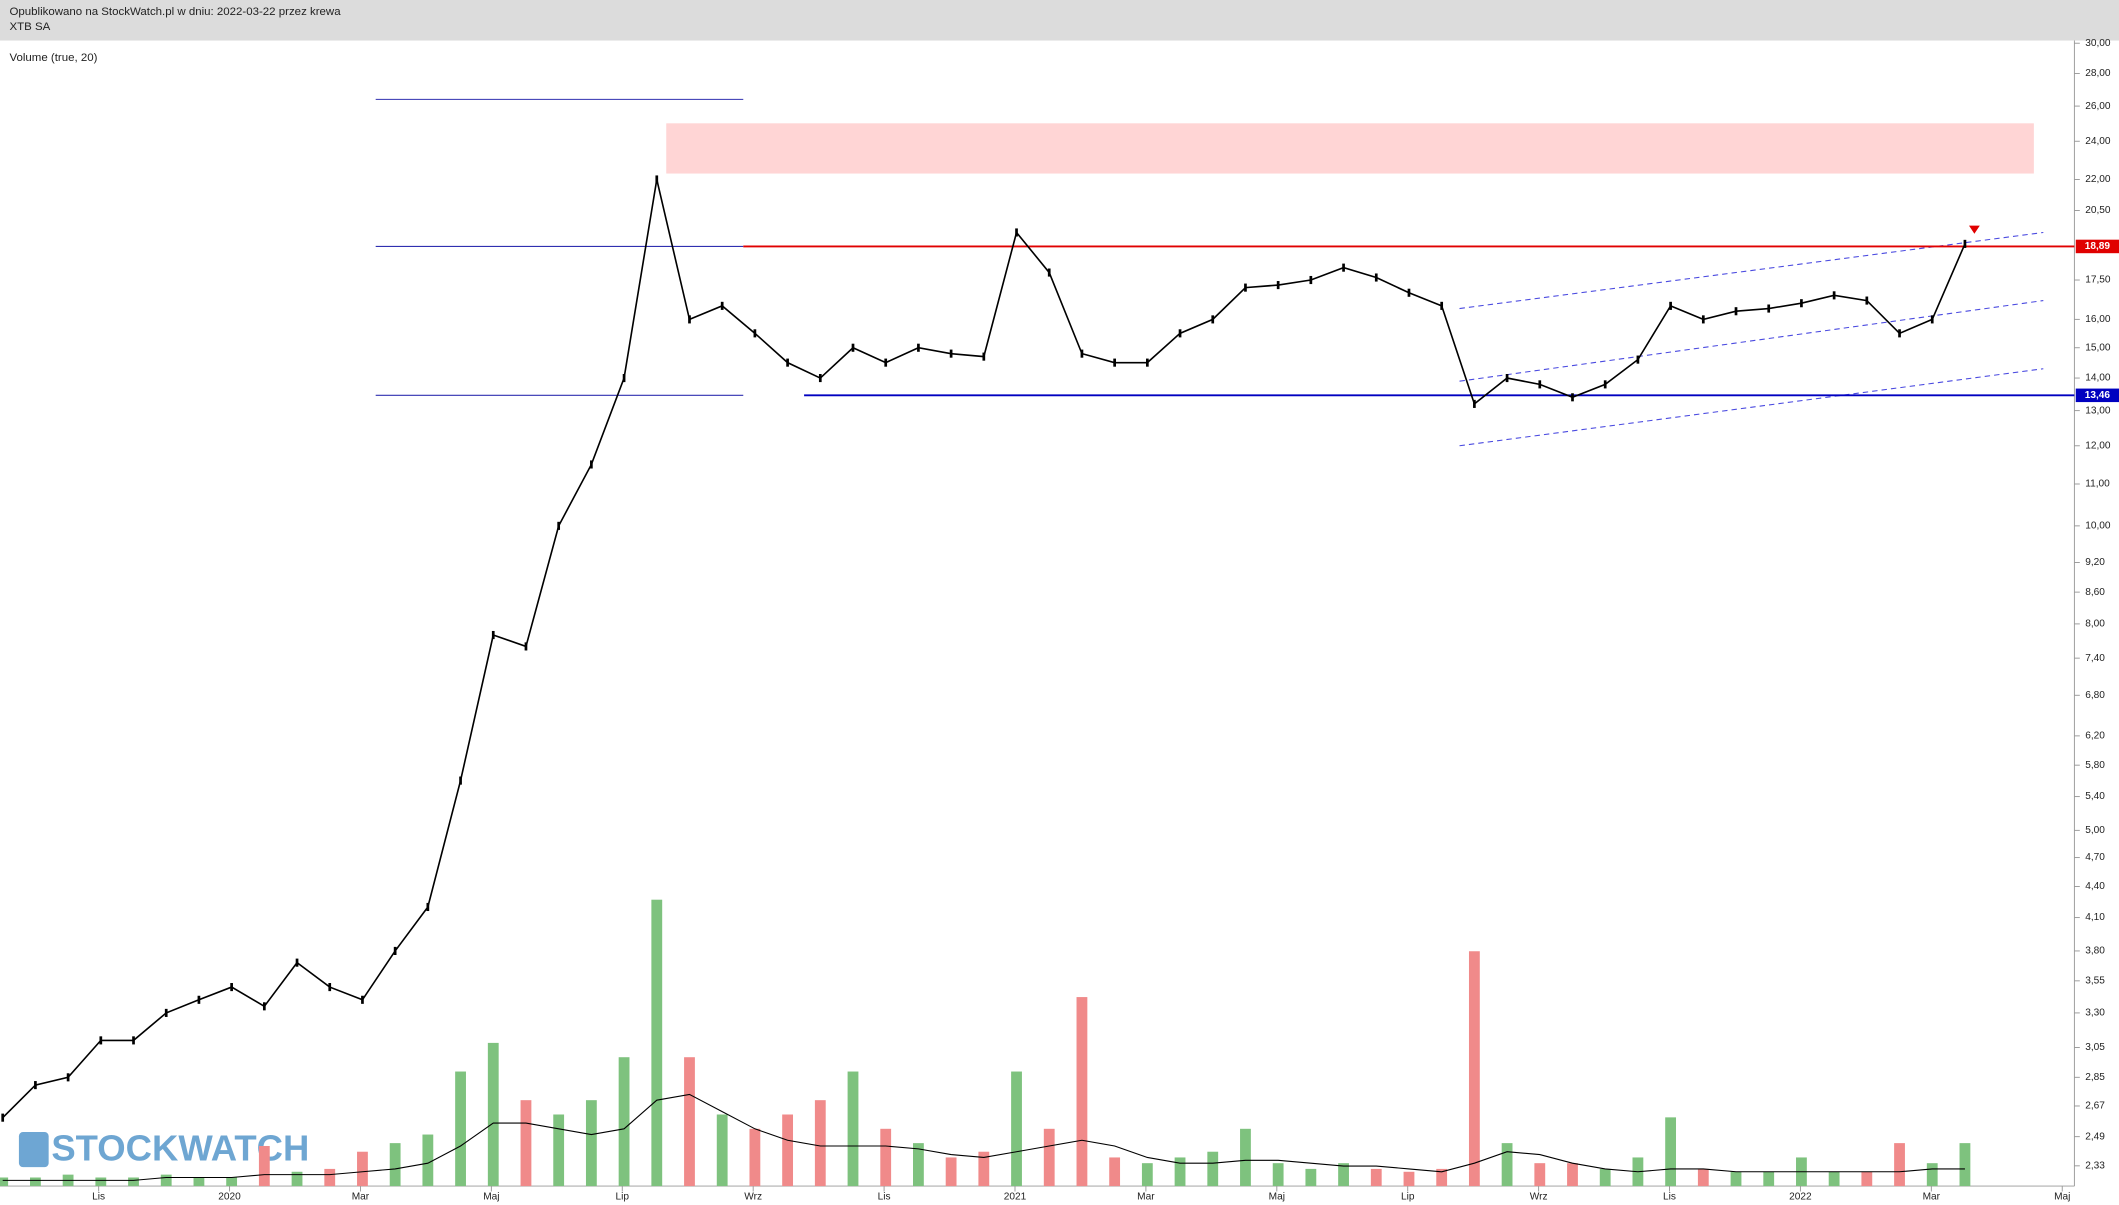  Describe the element at coordinates (2098, 445) in the screenshot. I see `y-tick-label: 12,00` at that location.